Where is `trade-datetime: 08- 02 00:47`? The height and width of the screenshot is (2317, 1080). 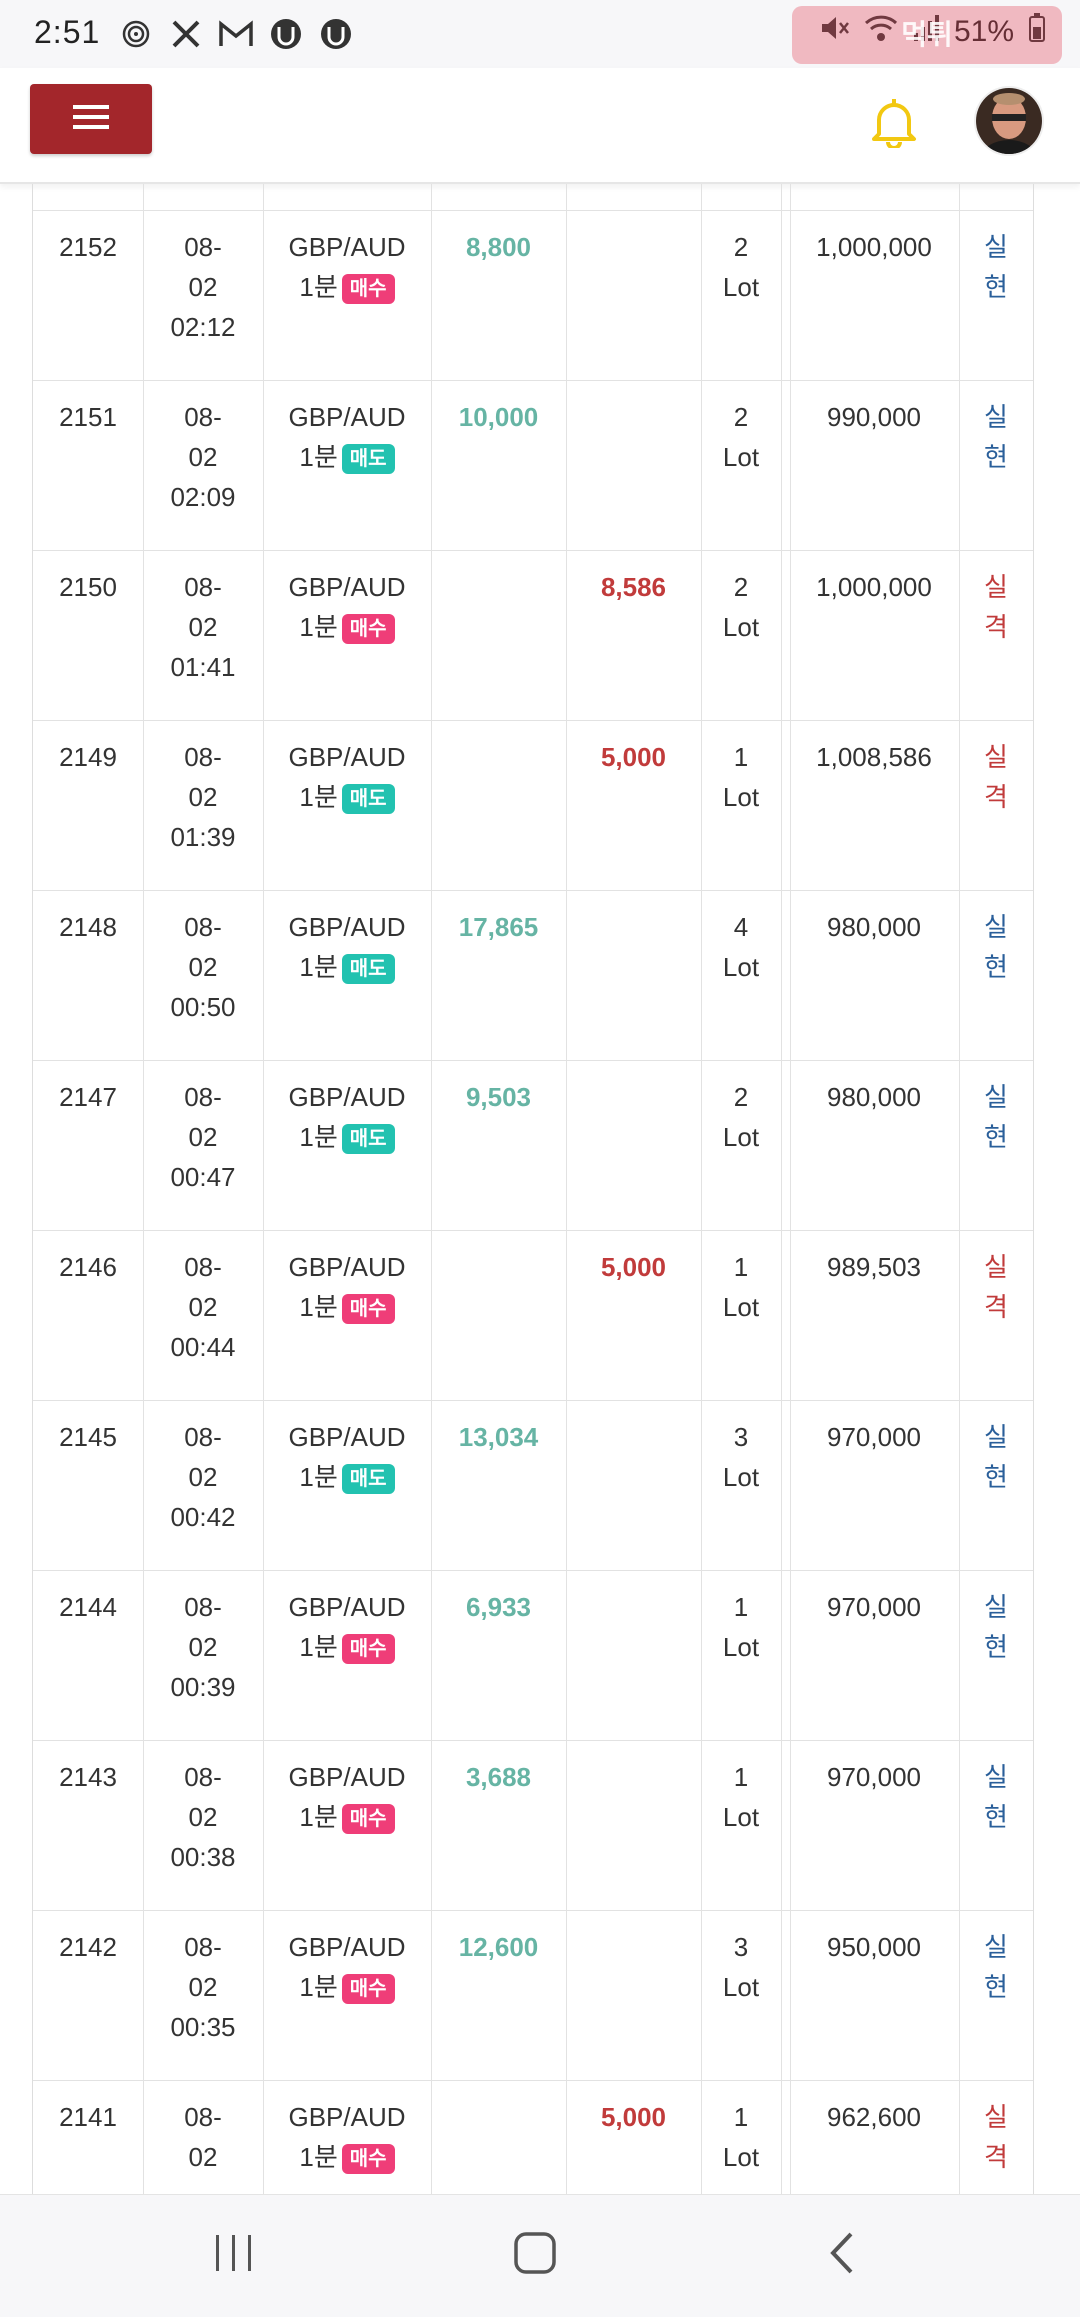
trade-datetime: 08- 02 00:47 is located at coordinates (203, 1129).